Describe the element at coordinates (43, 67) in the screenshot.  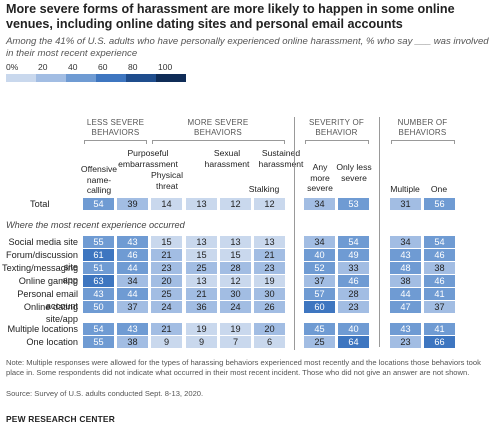
I see `scale-label: 20` at that location.